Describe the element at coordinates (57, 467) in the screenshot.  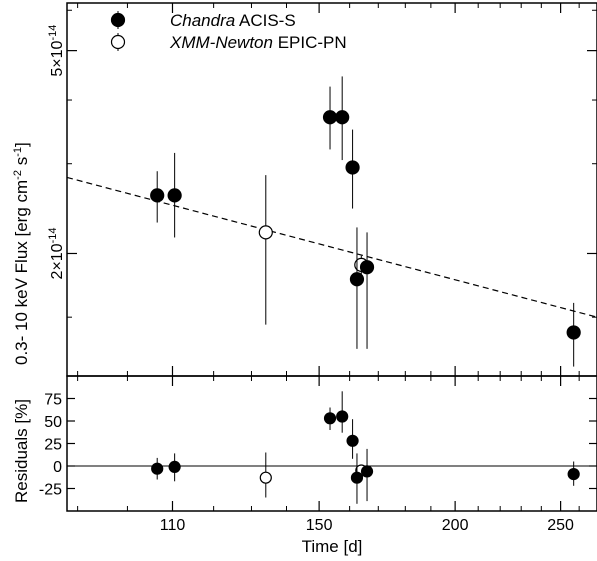
I see `residuals-y-tick-label: 0` at that location.